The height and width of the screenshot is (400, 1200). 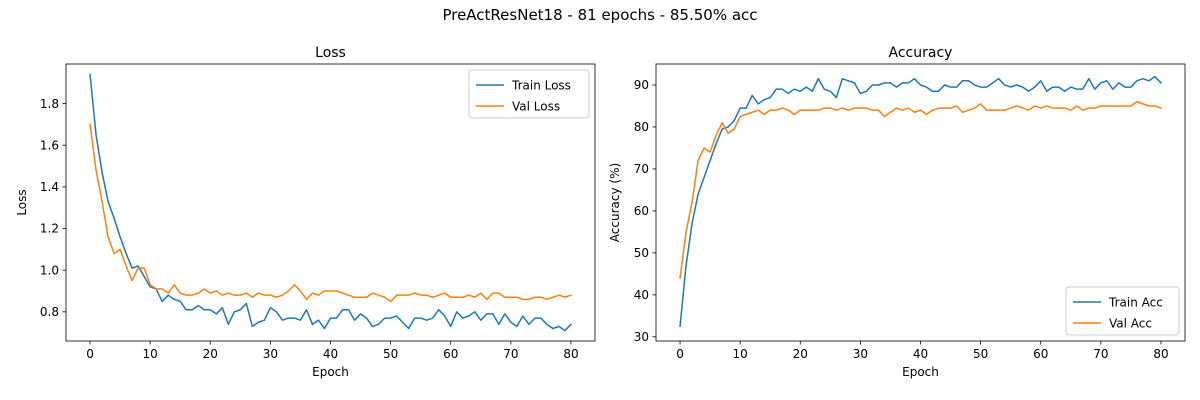 I want to click on loss-y-tick-label: 1.8, so click(x=49, y=104).